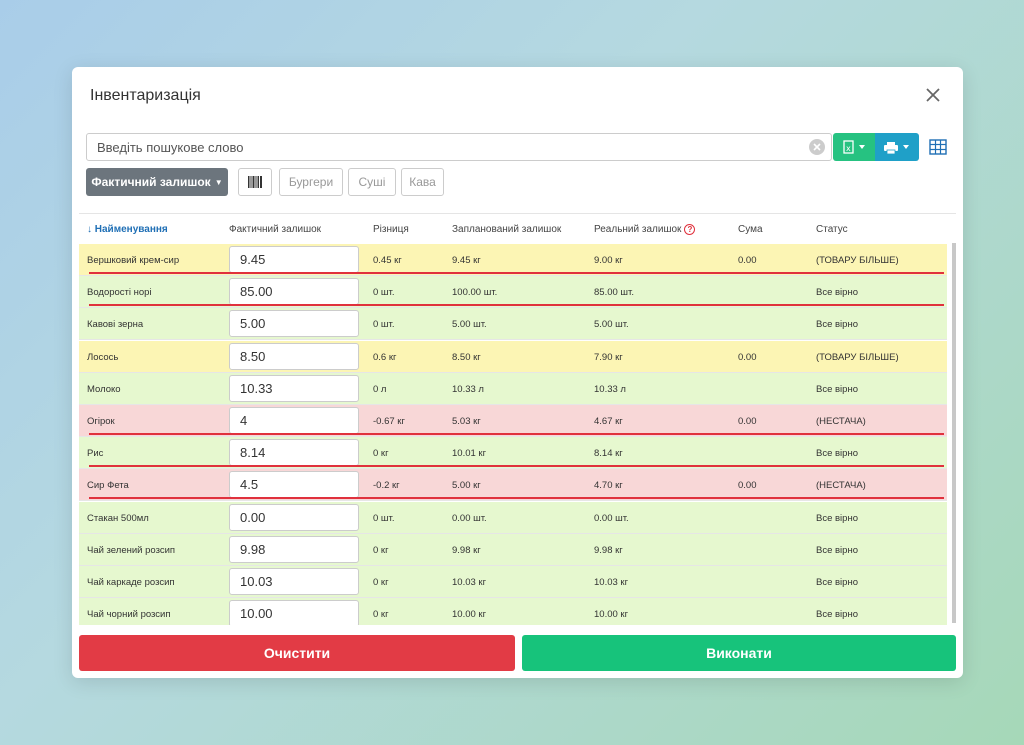  I want to click on printer-icon, so click(896, 148).